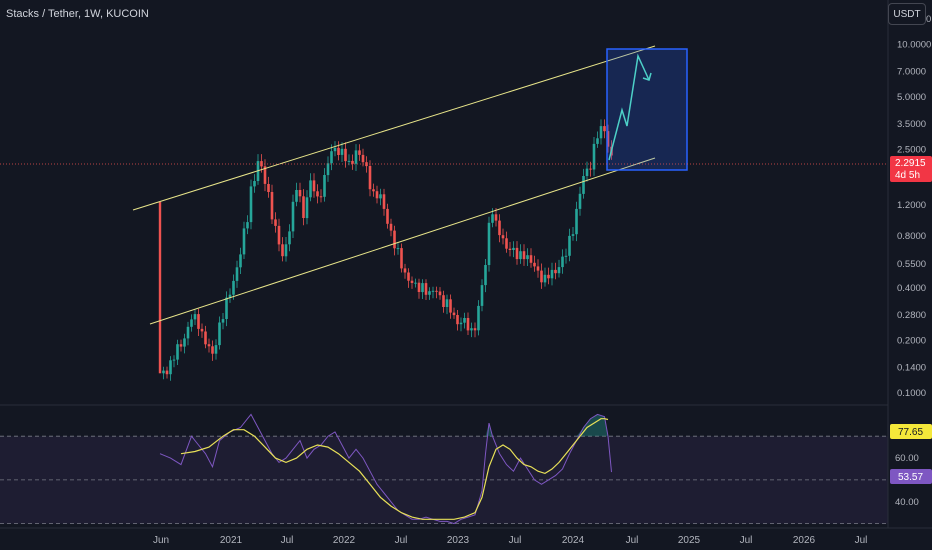 The width and height of the screenshot is (932, 550). I want to click on rsi-ma-line, so click(394, 469).